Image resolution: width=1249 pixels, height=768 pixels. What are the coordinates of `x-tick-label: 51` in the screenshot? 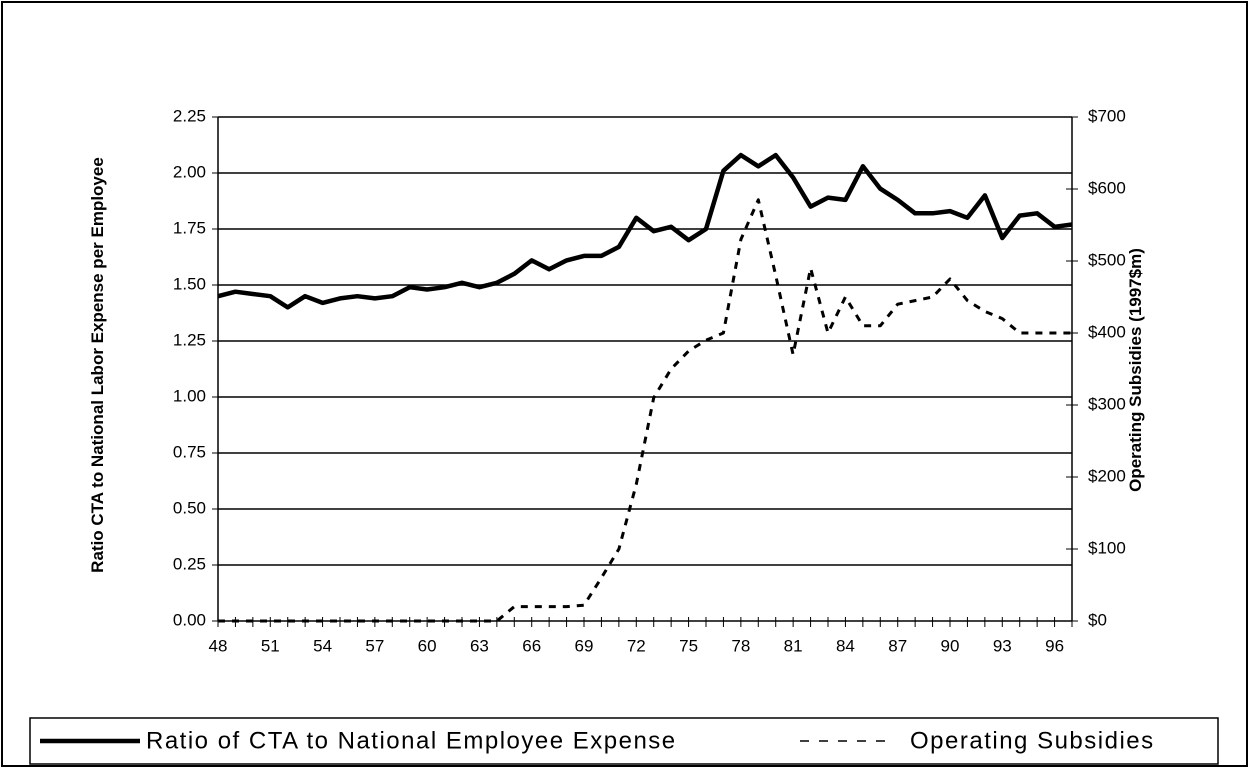 It's located at (270, 645).